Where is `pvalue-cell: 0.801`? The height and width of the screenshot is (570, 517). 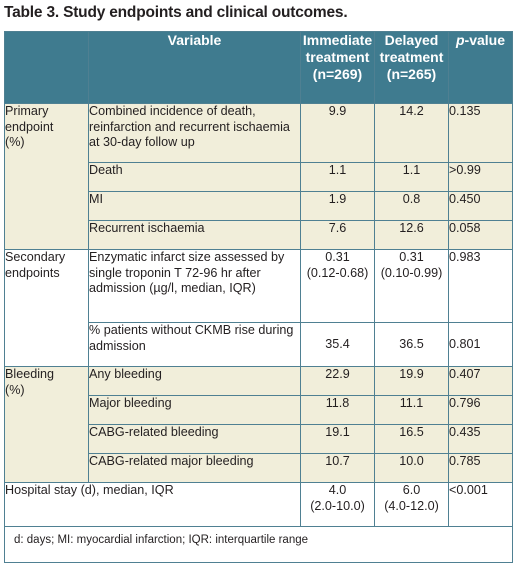 pvalue-cell: 0.801 is located at coordinates (480, 344).